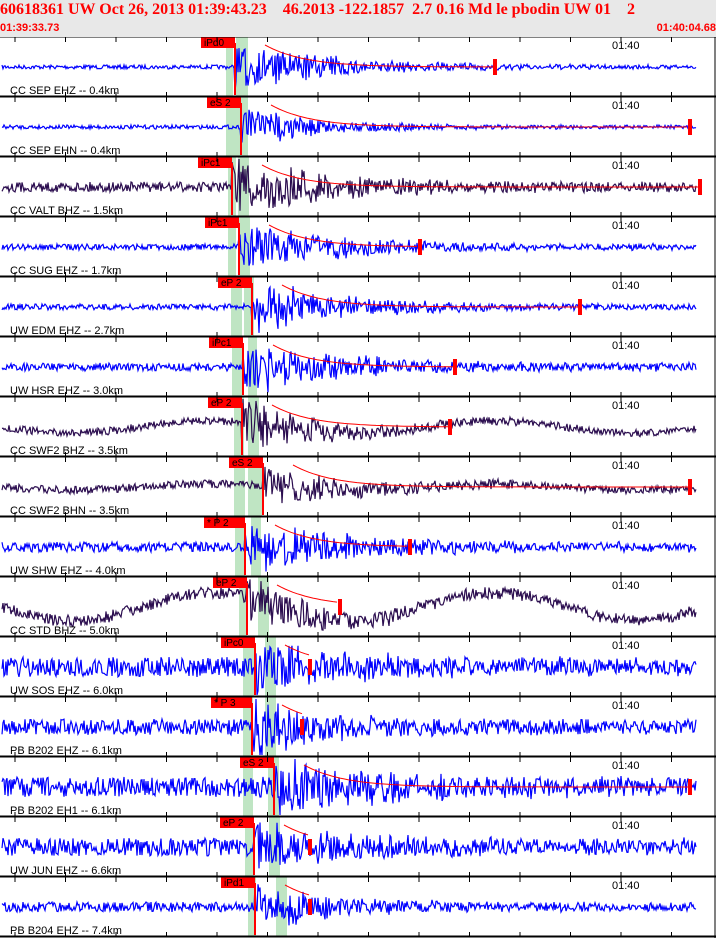 This screenshot has height=938, width=716. Describe the element at coordinates (66, 211) in the screenshot. I see `station-label: CC VALT BHZ -- 1.5km` at that location.